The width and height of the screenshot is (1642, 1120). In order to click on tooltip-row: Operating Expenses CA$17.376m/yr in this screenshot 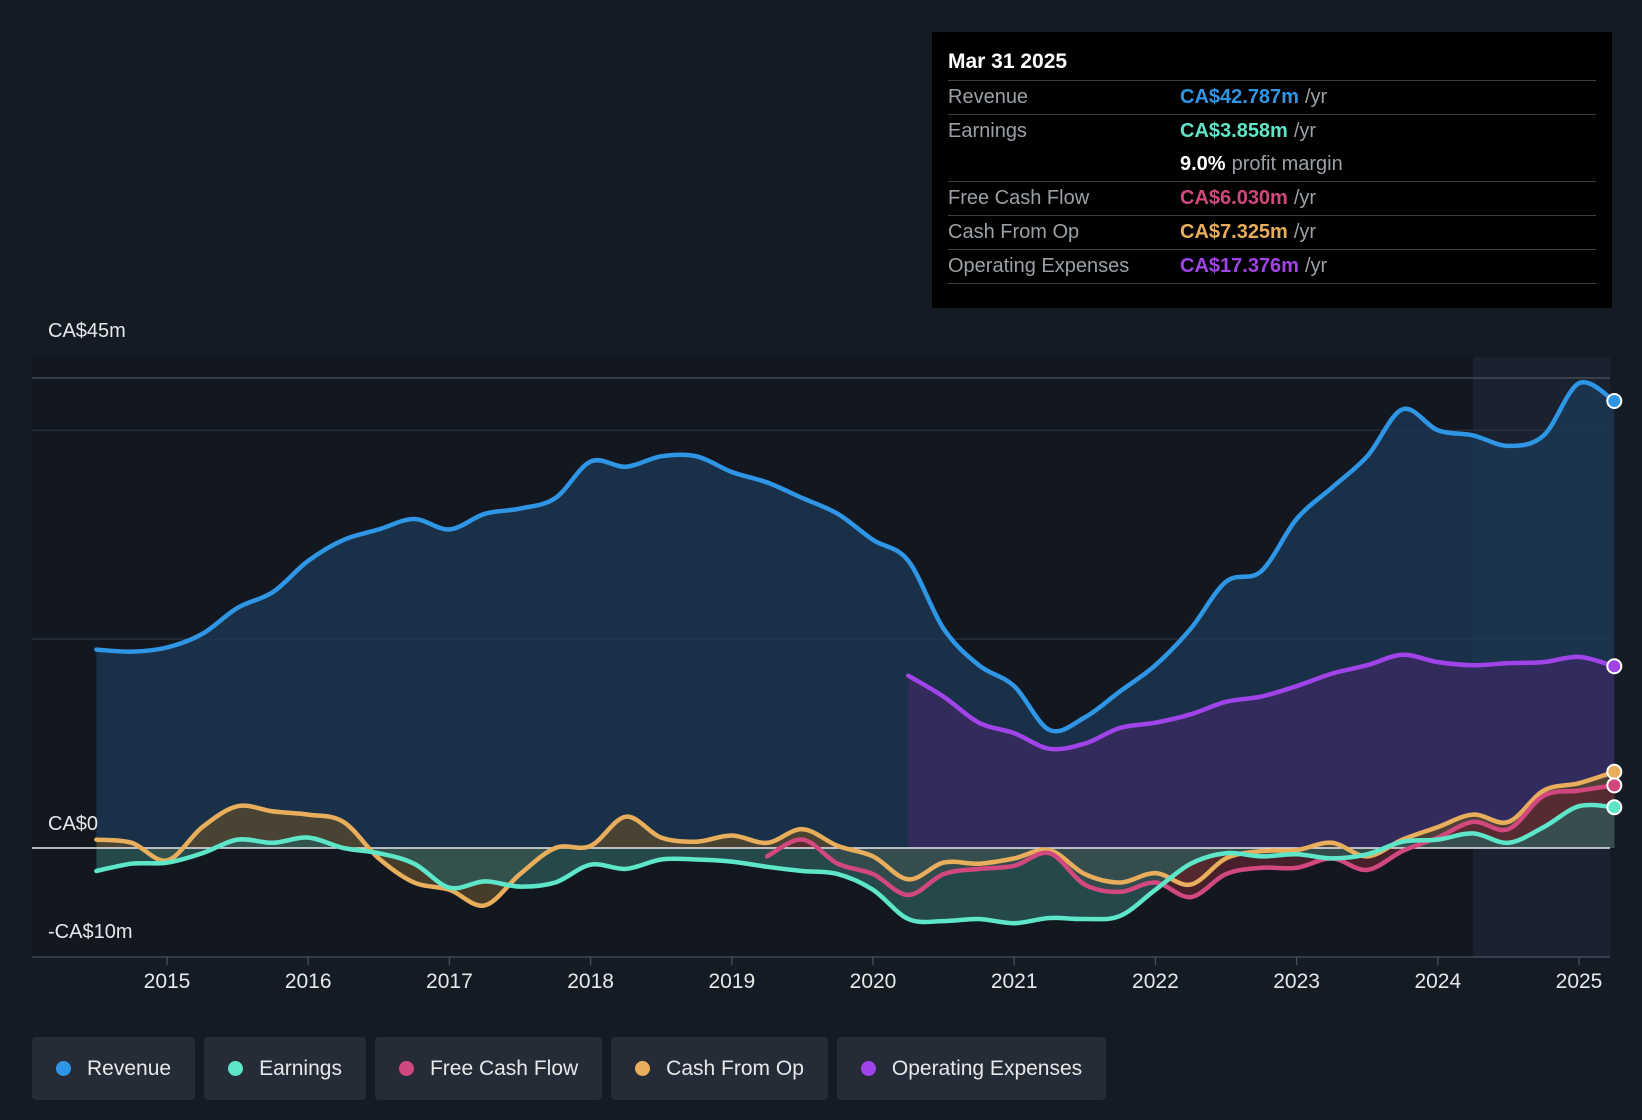, I will do `click(1272, 267)`.